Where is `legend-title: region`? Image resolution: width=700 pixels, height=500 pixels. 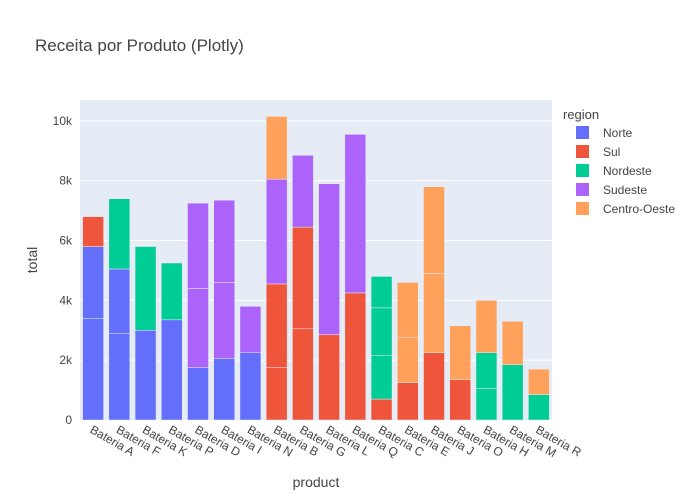
legend-title: region is located at coordinates (581, 114).